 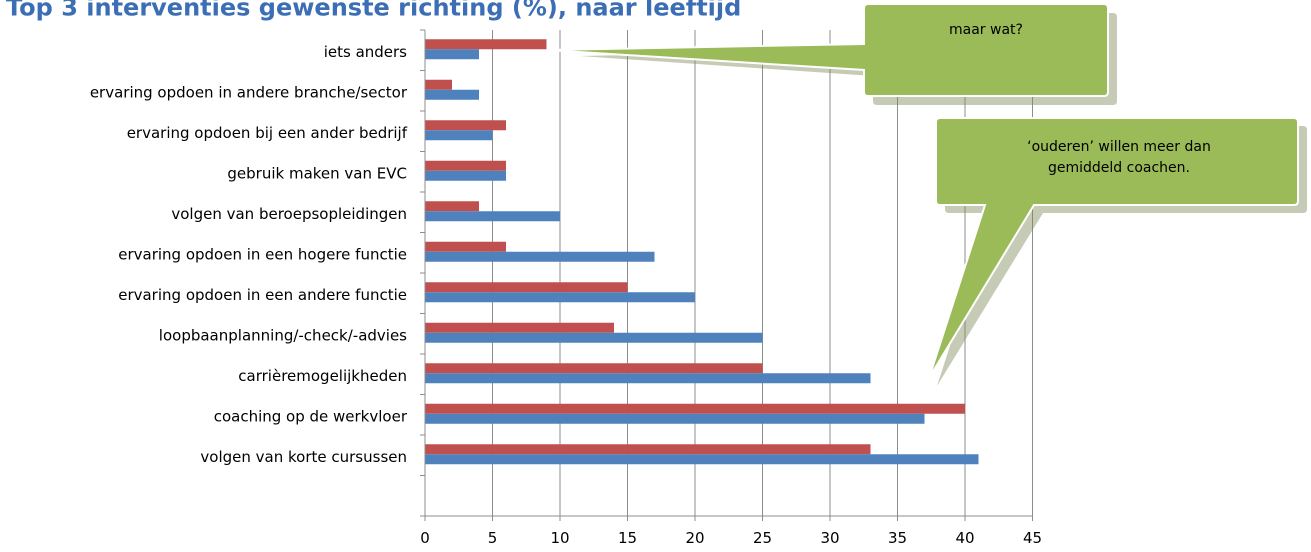 I want to click on x-tick-label: 40, so click(x=964, y=538).